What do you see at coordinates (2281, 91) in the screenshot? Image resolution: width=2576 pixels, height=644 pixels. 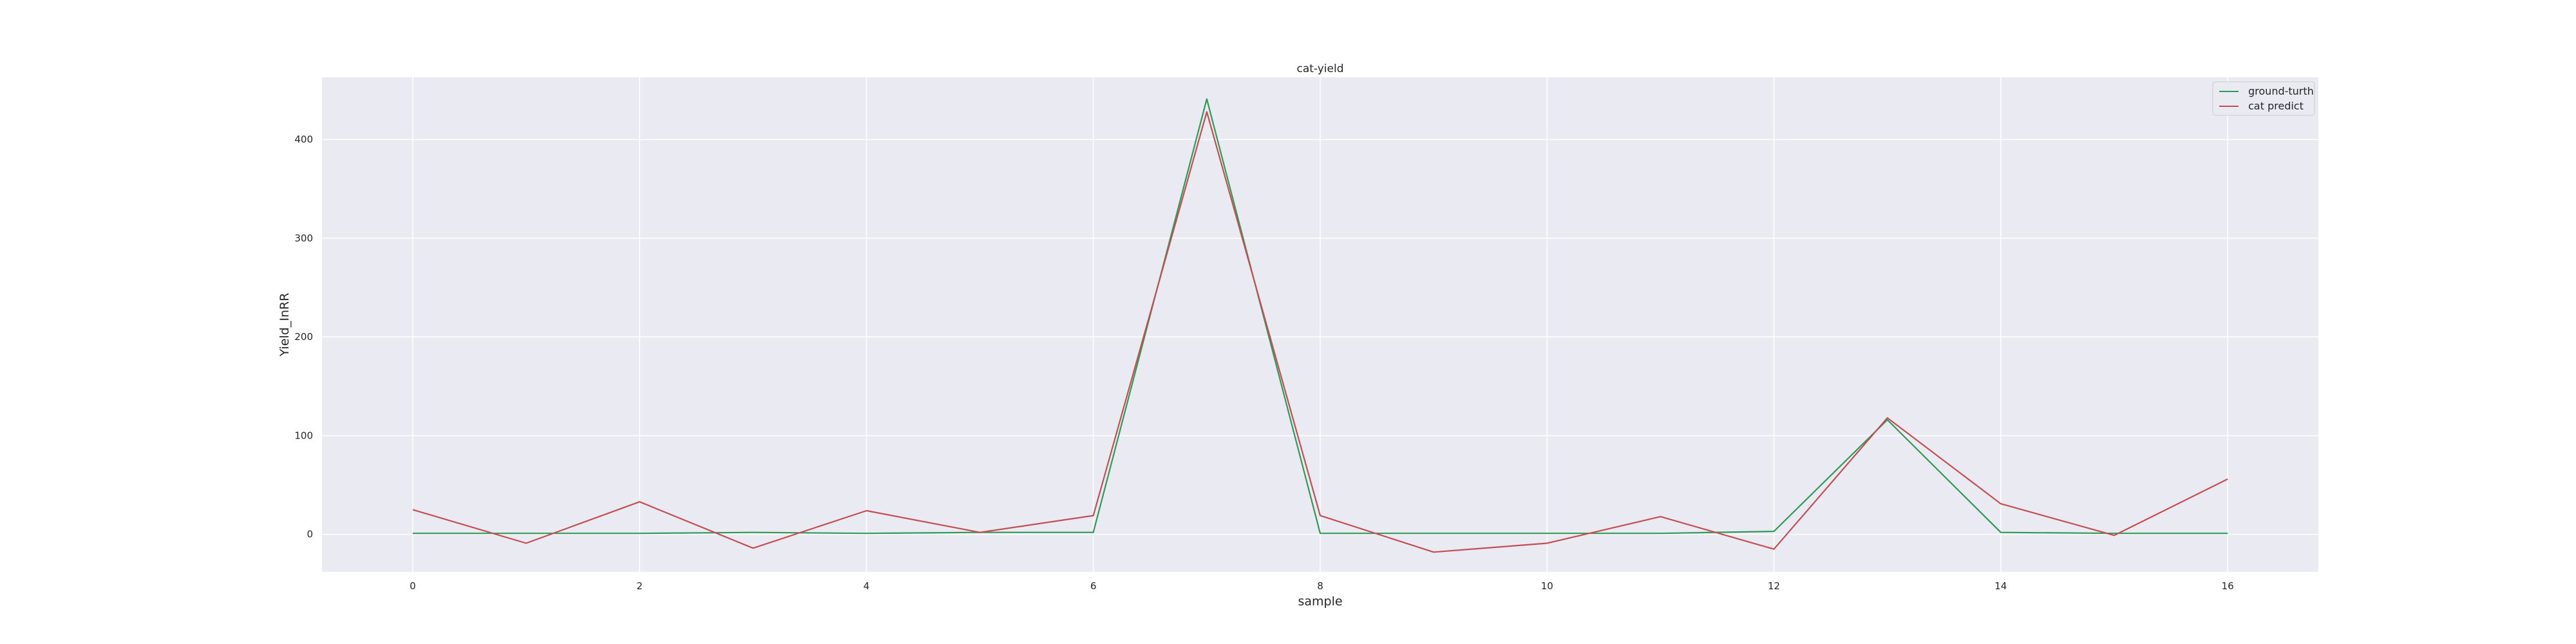 I see `legend-label-ground-truth: ground-turth` at bounding box center [2281, 91].